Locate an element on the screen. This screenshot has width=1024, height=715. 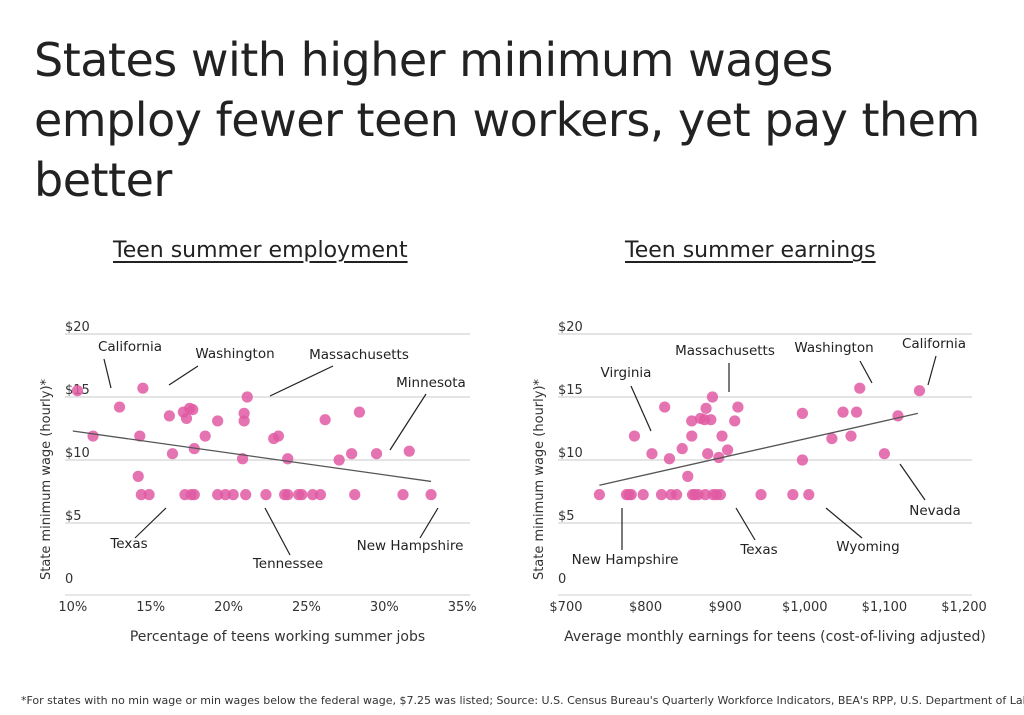
chart1-x-tick-label: 10% is located at coordinates (72, 607).